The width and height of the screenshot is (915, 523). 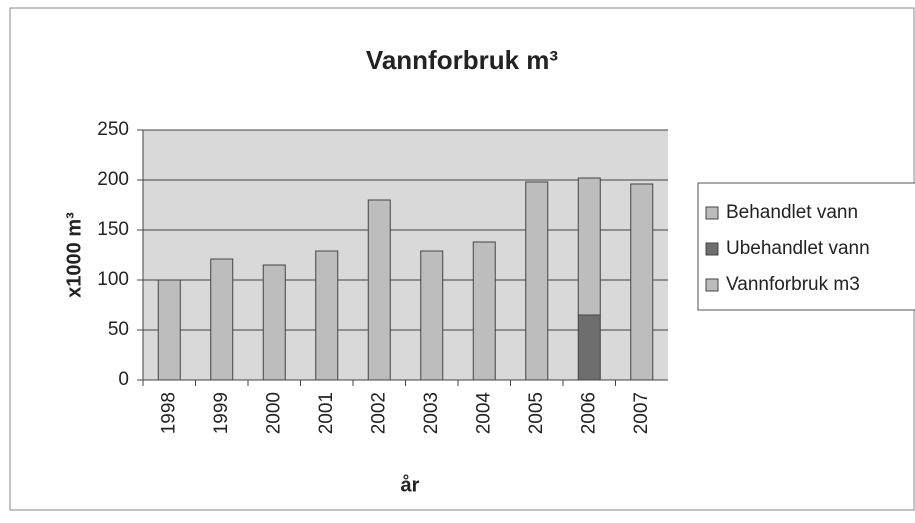 I want to click on y-tick-label: 0, so click(x=123, y=379).